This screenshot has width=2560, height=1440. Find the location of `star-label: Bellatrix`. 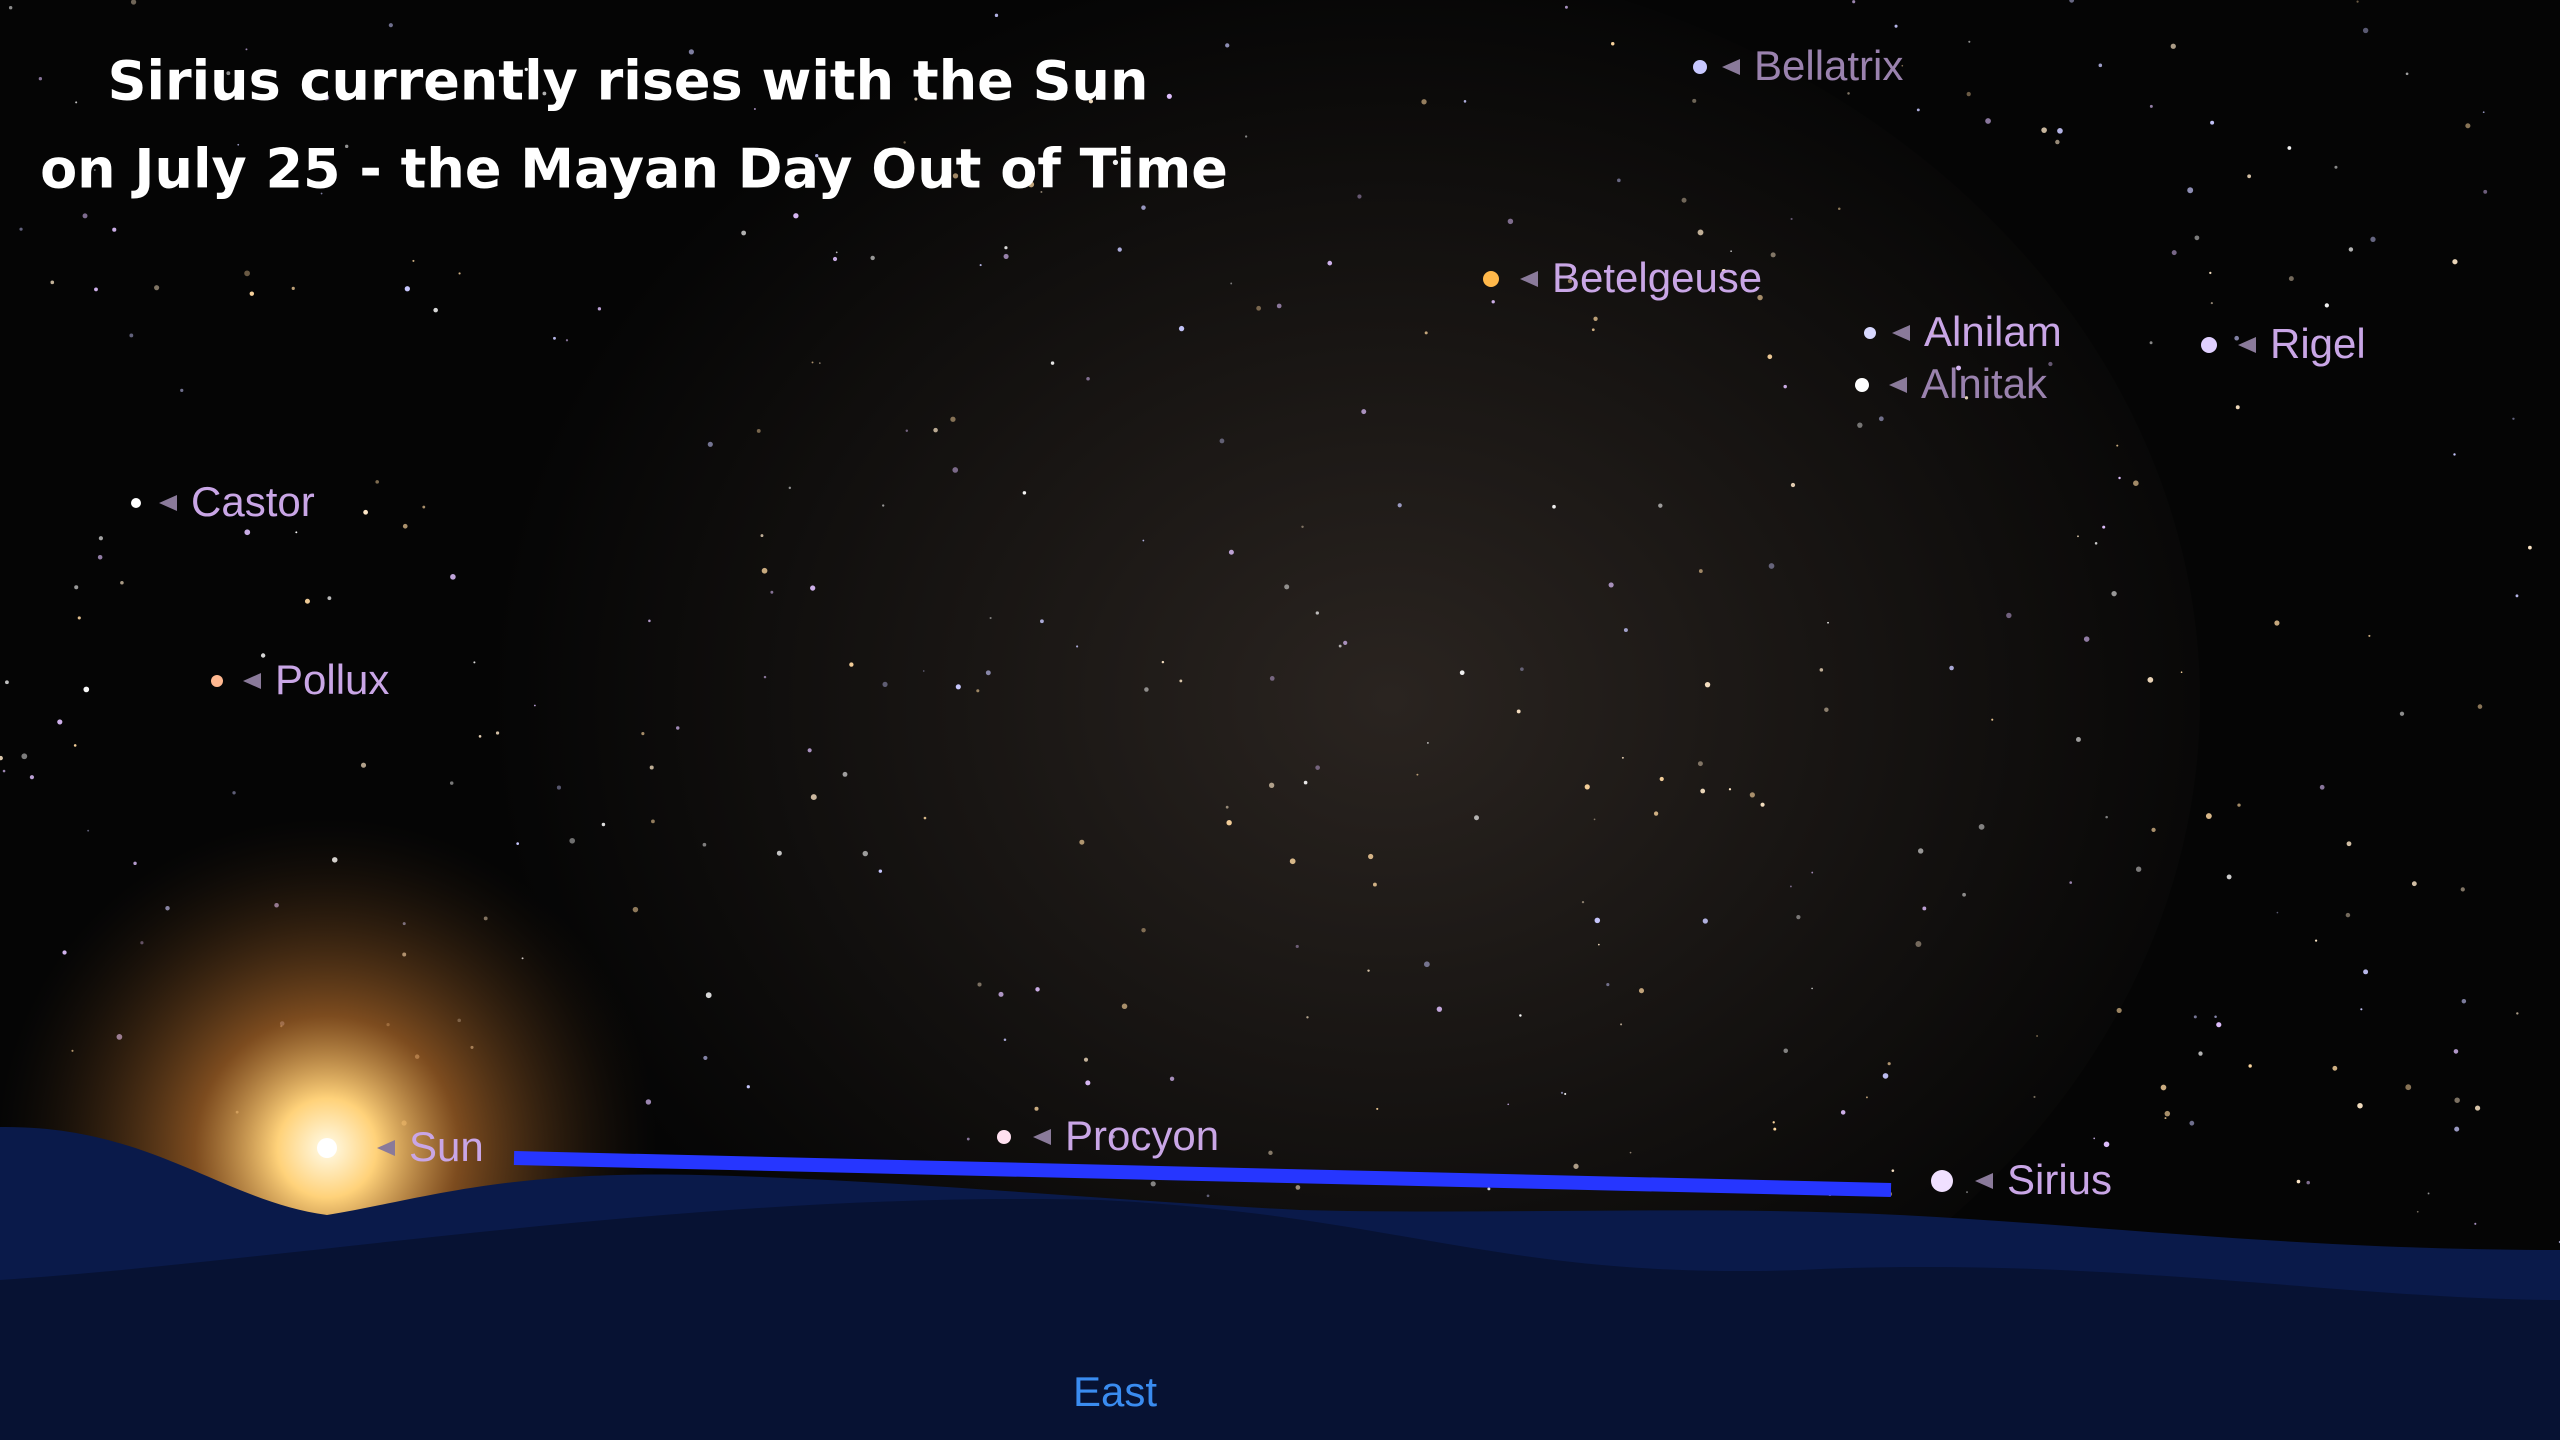

star-label: Bellatrix is located at coordinates (1828, 65).